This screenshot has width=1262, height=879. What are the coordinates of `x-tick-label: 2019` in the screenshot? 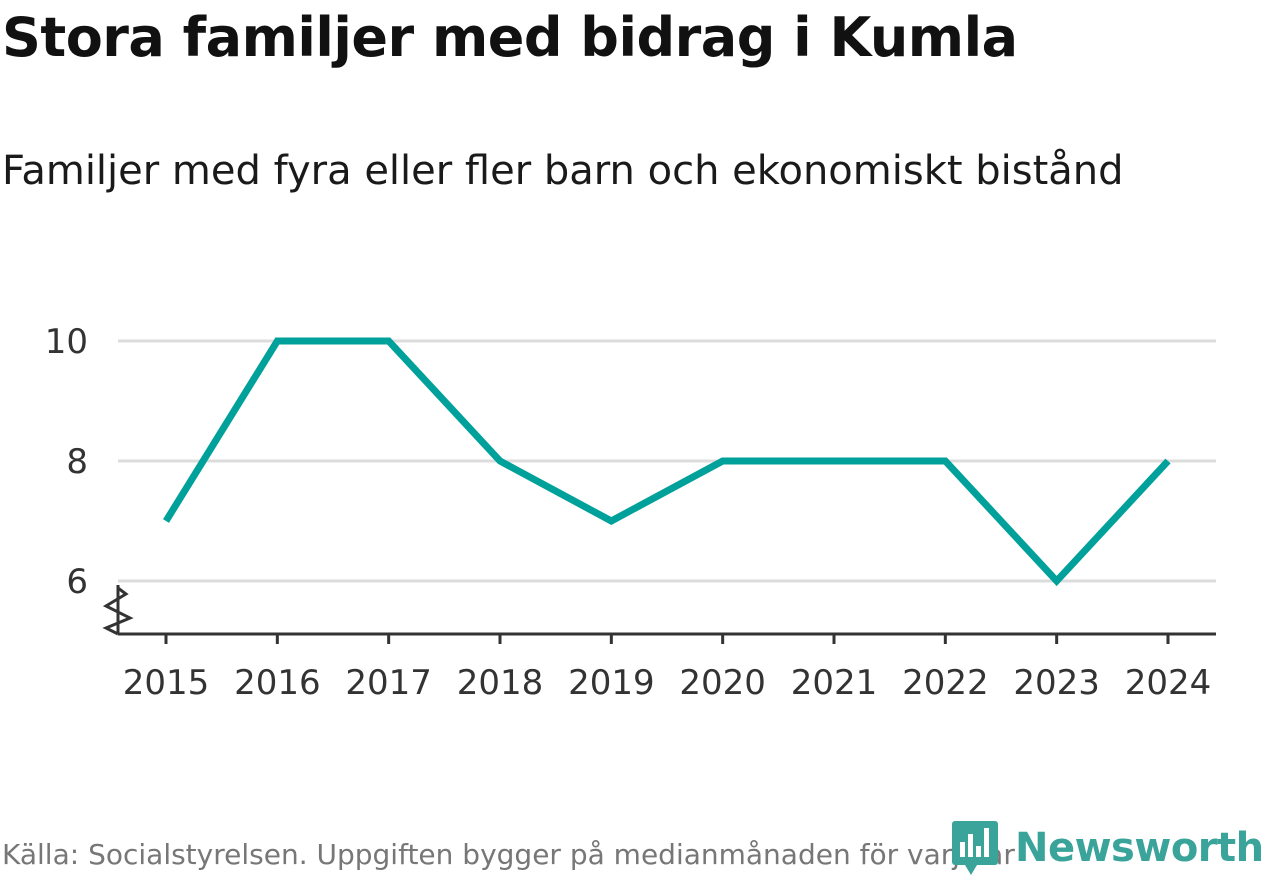 It's located at (611, 683).